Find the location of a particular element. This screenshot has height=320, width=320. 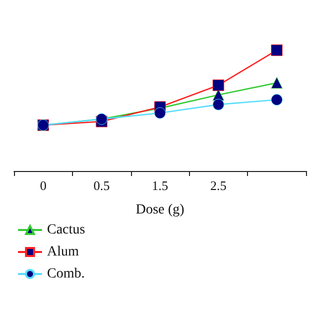

x-tick-label: 0 is located at coordinates (43, 185).